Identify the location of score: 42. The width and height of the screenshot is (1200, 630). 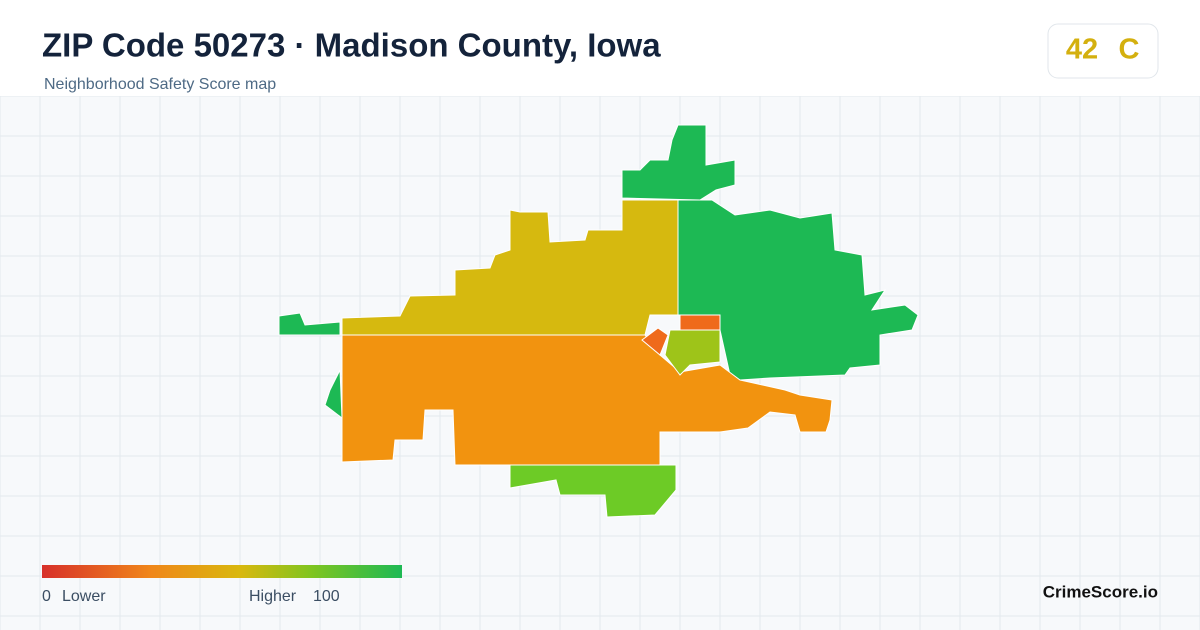
(1082, 50).